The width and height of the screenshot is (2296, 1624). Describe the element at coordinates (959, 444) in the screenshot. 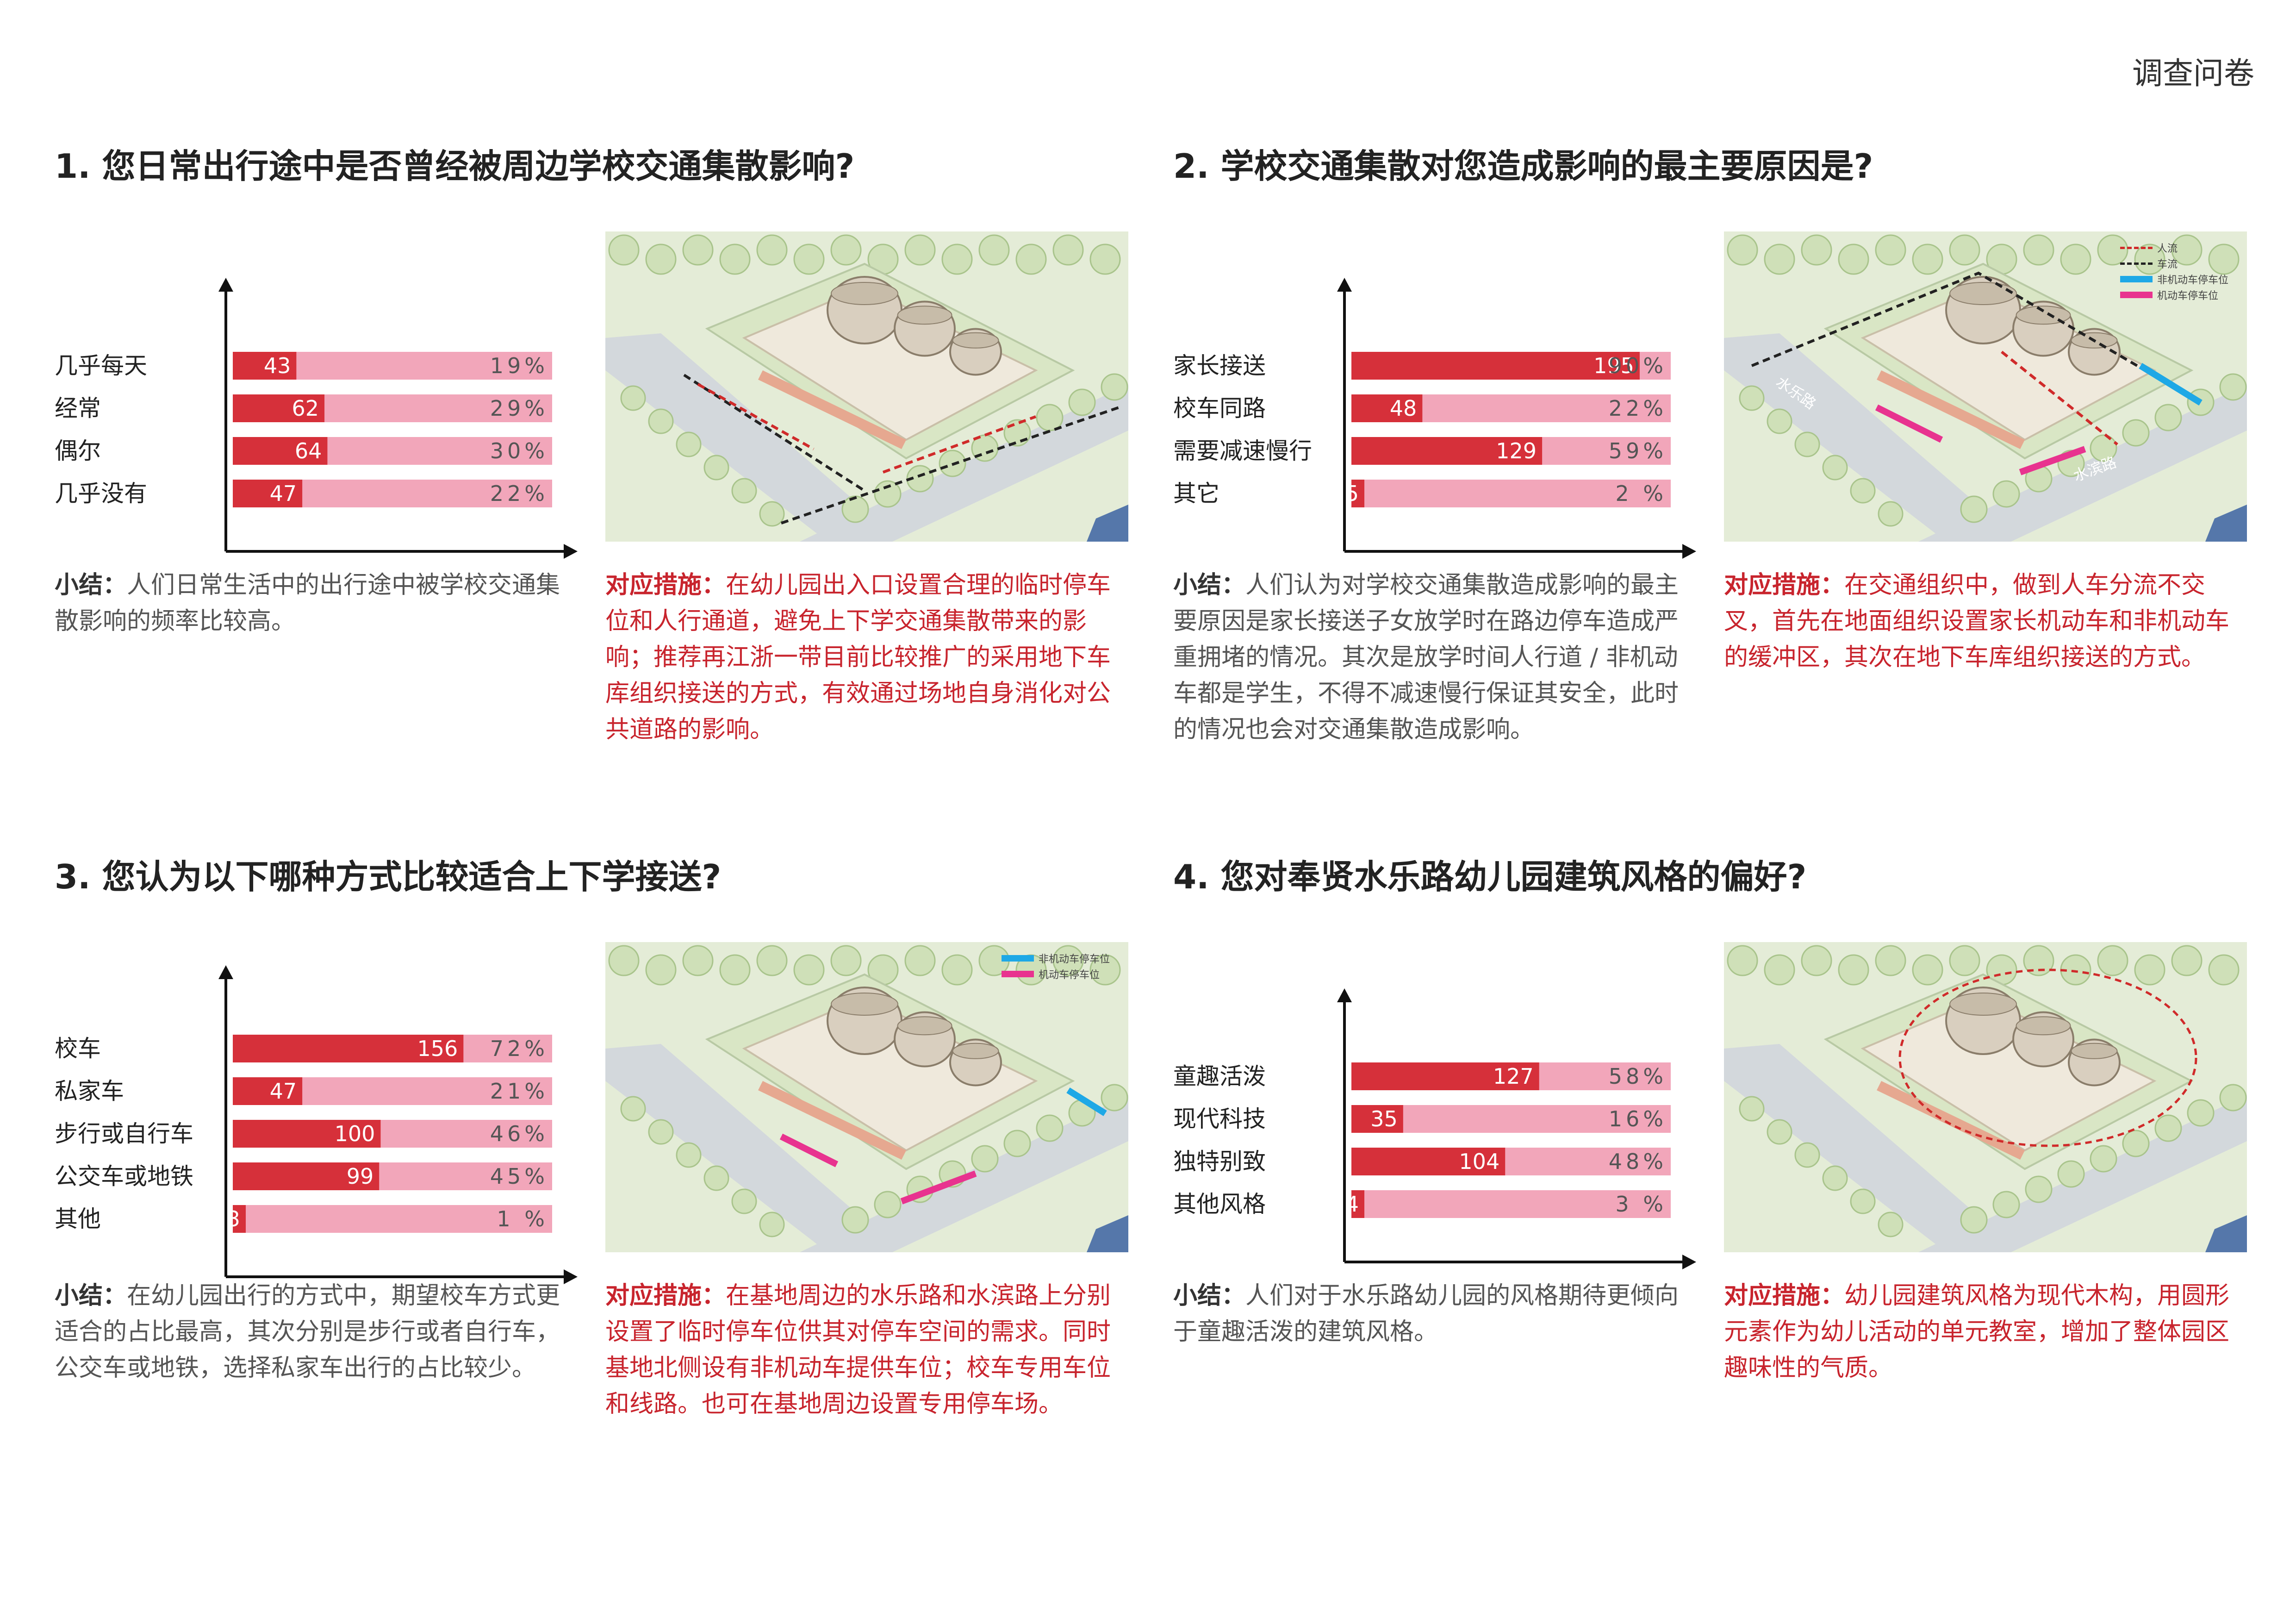

I see `pedestrian-arrow` at that location.